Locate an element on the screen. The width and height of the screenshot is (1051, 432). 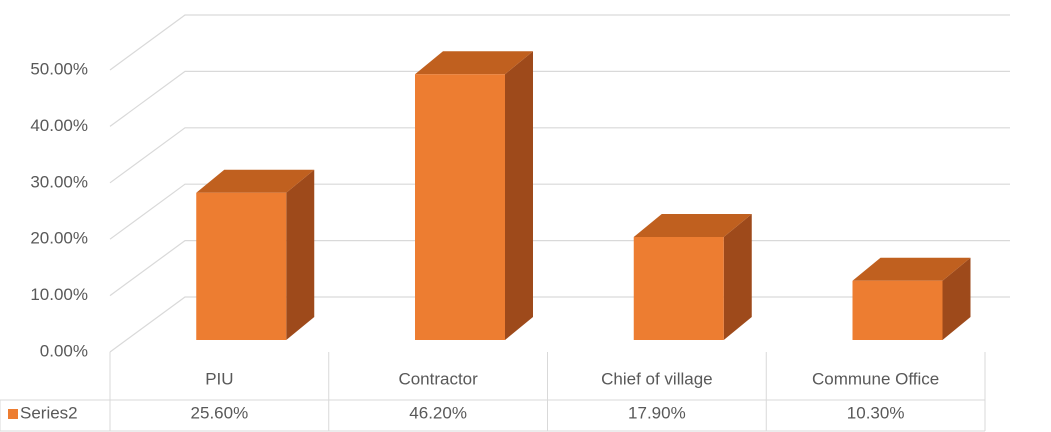
x-tick-label: PIU is located at coordinates (219, 378).